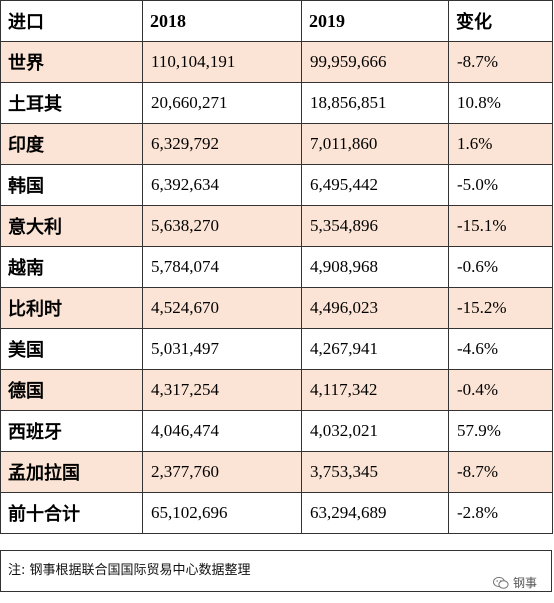 The image size is (554, 603). I want to click on table-row: 韩国 6,392,634 6,495,442 -5.0%, so click(276, 185).